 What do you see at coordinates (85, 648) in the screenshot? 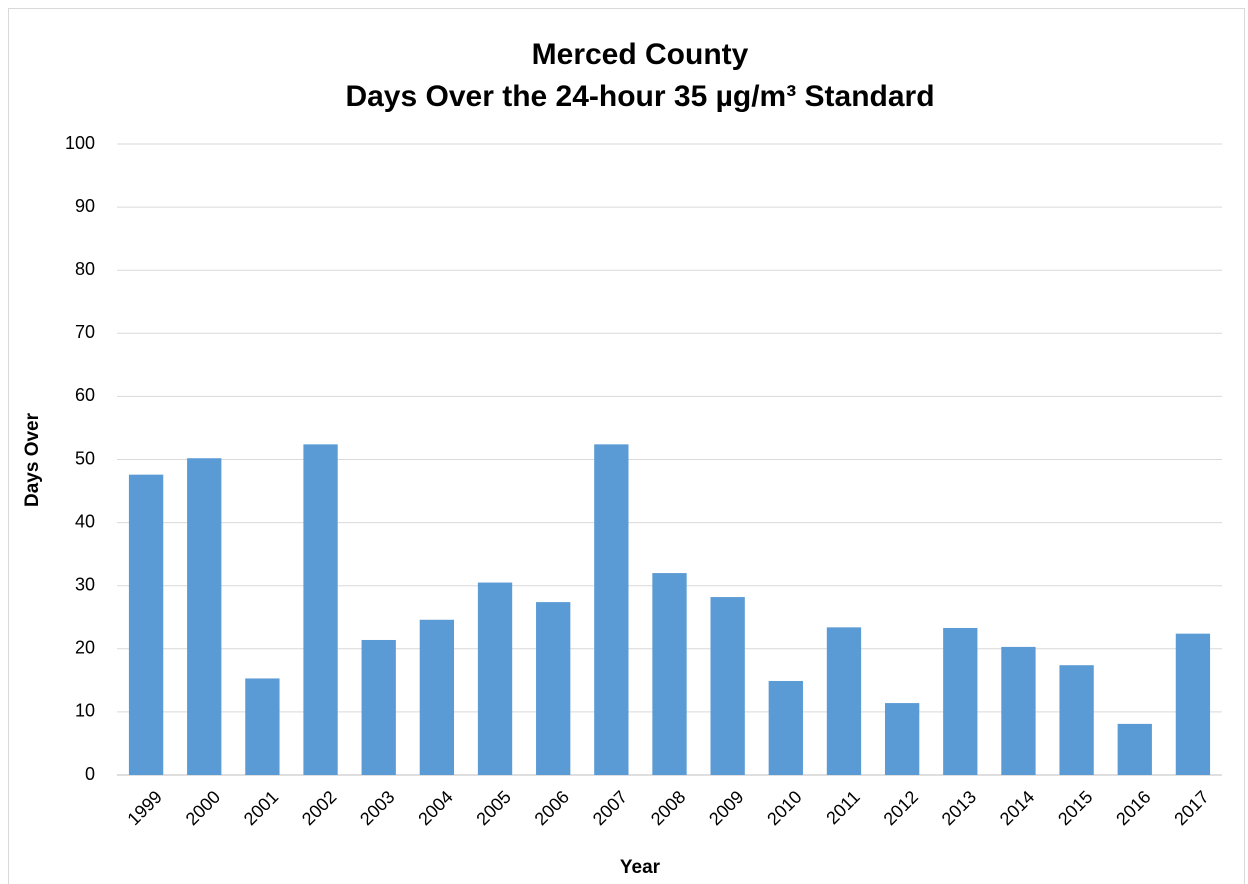
I see `y-tick-label: 20` at bounding box center [85, 648].